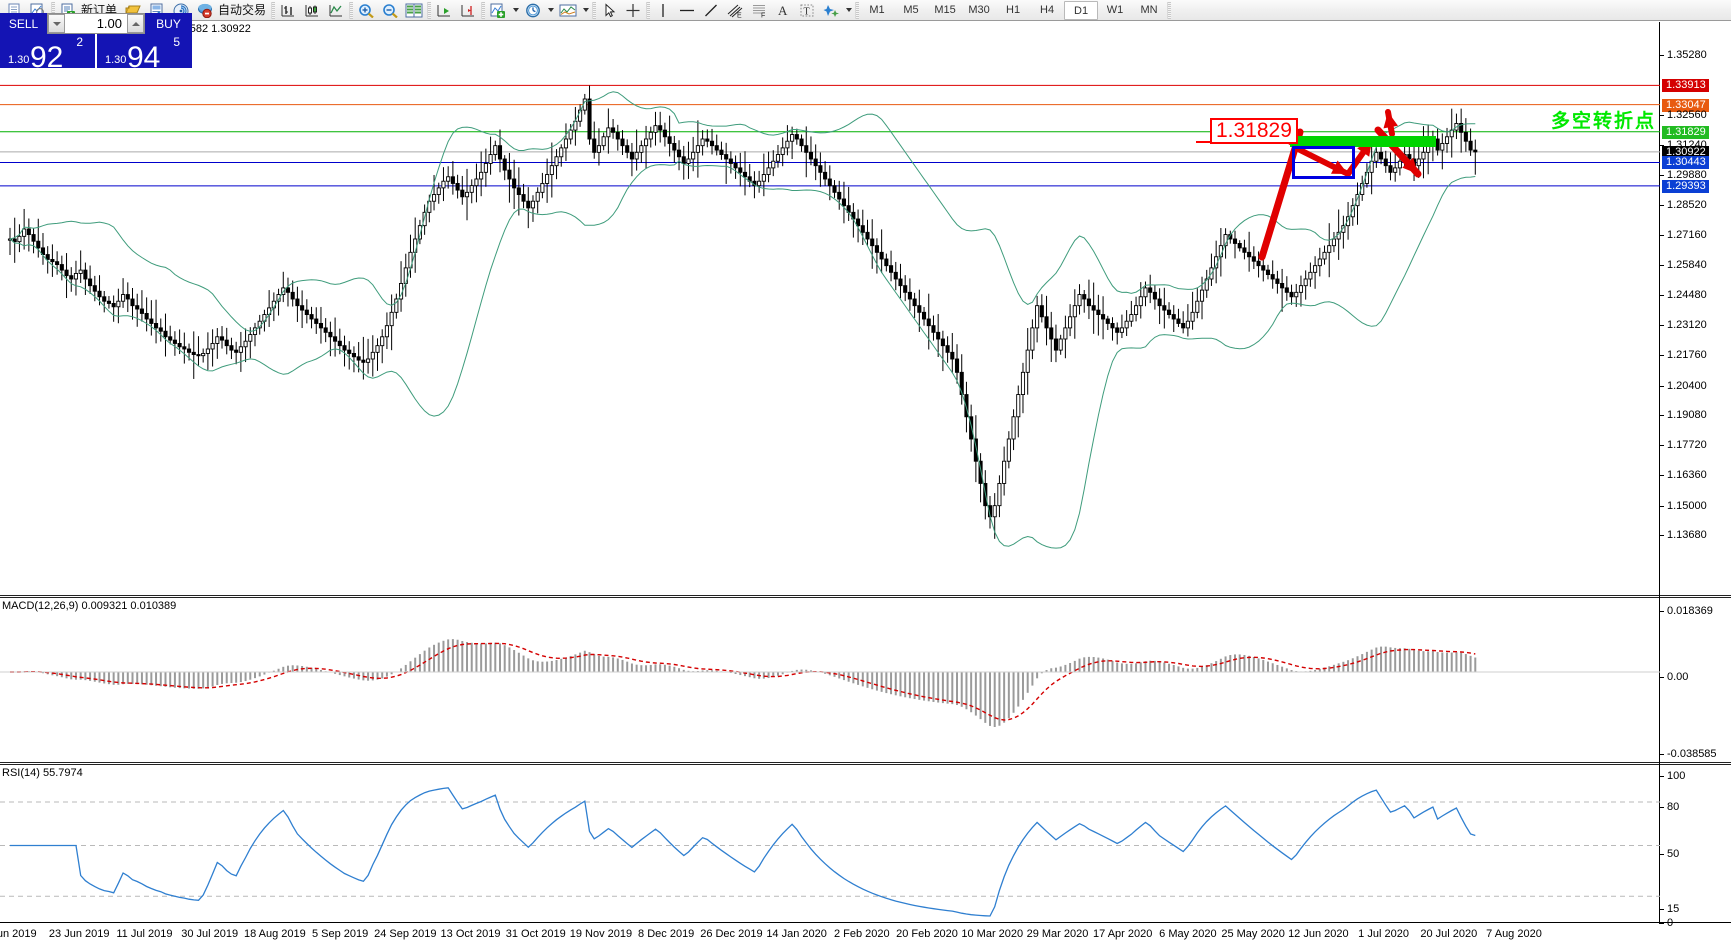  Describe the element at coordinates (763, 15) in the screenshot. I see `svg-text: F` at that location.